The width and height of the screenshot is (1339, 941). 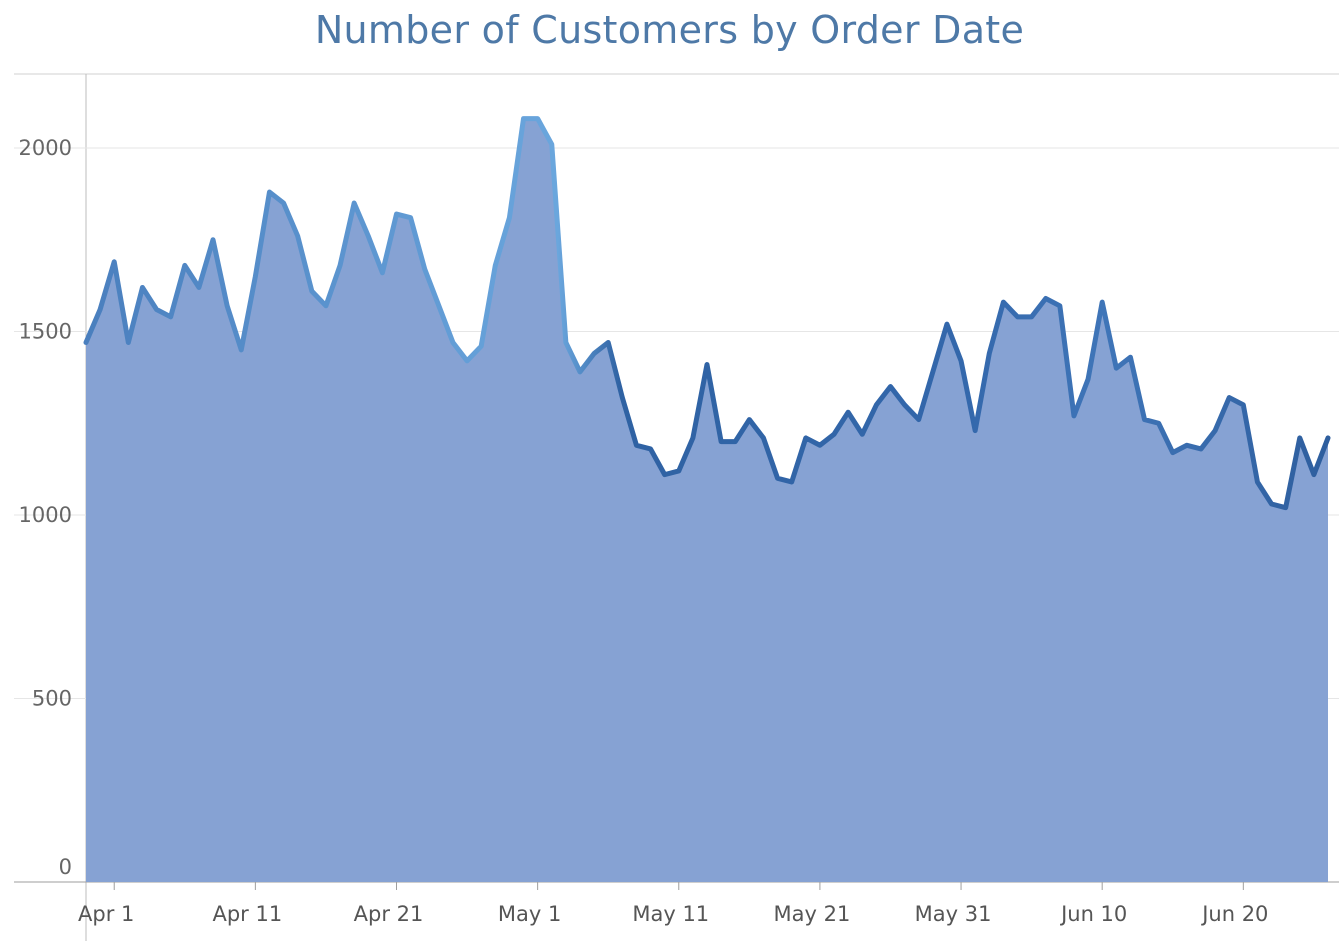 I want to click on y-axis: 0 500 1000 1500 2000, so click(x=45, y=507).